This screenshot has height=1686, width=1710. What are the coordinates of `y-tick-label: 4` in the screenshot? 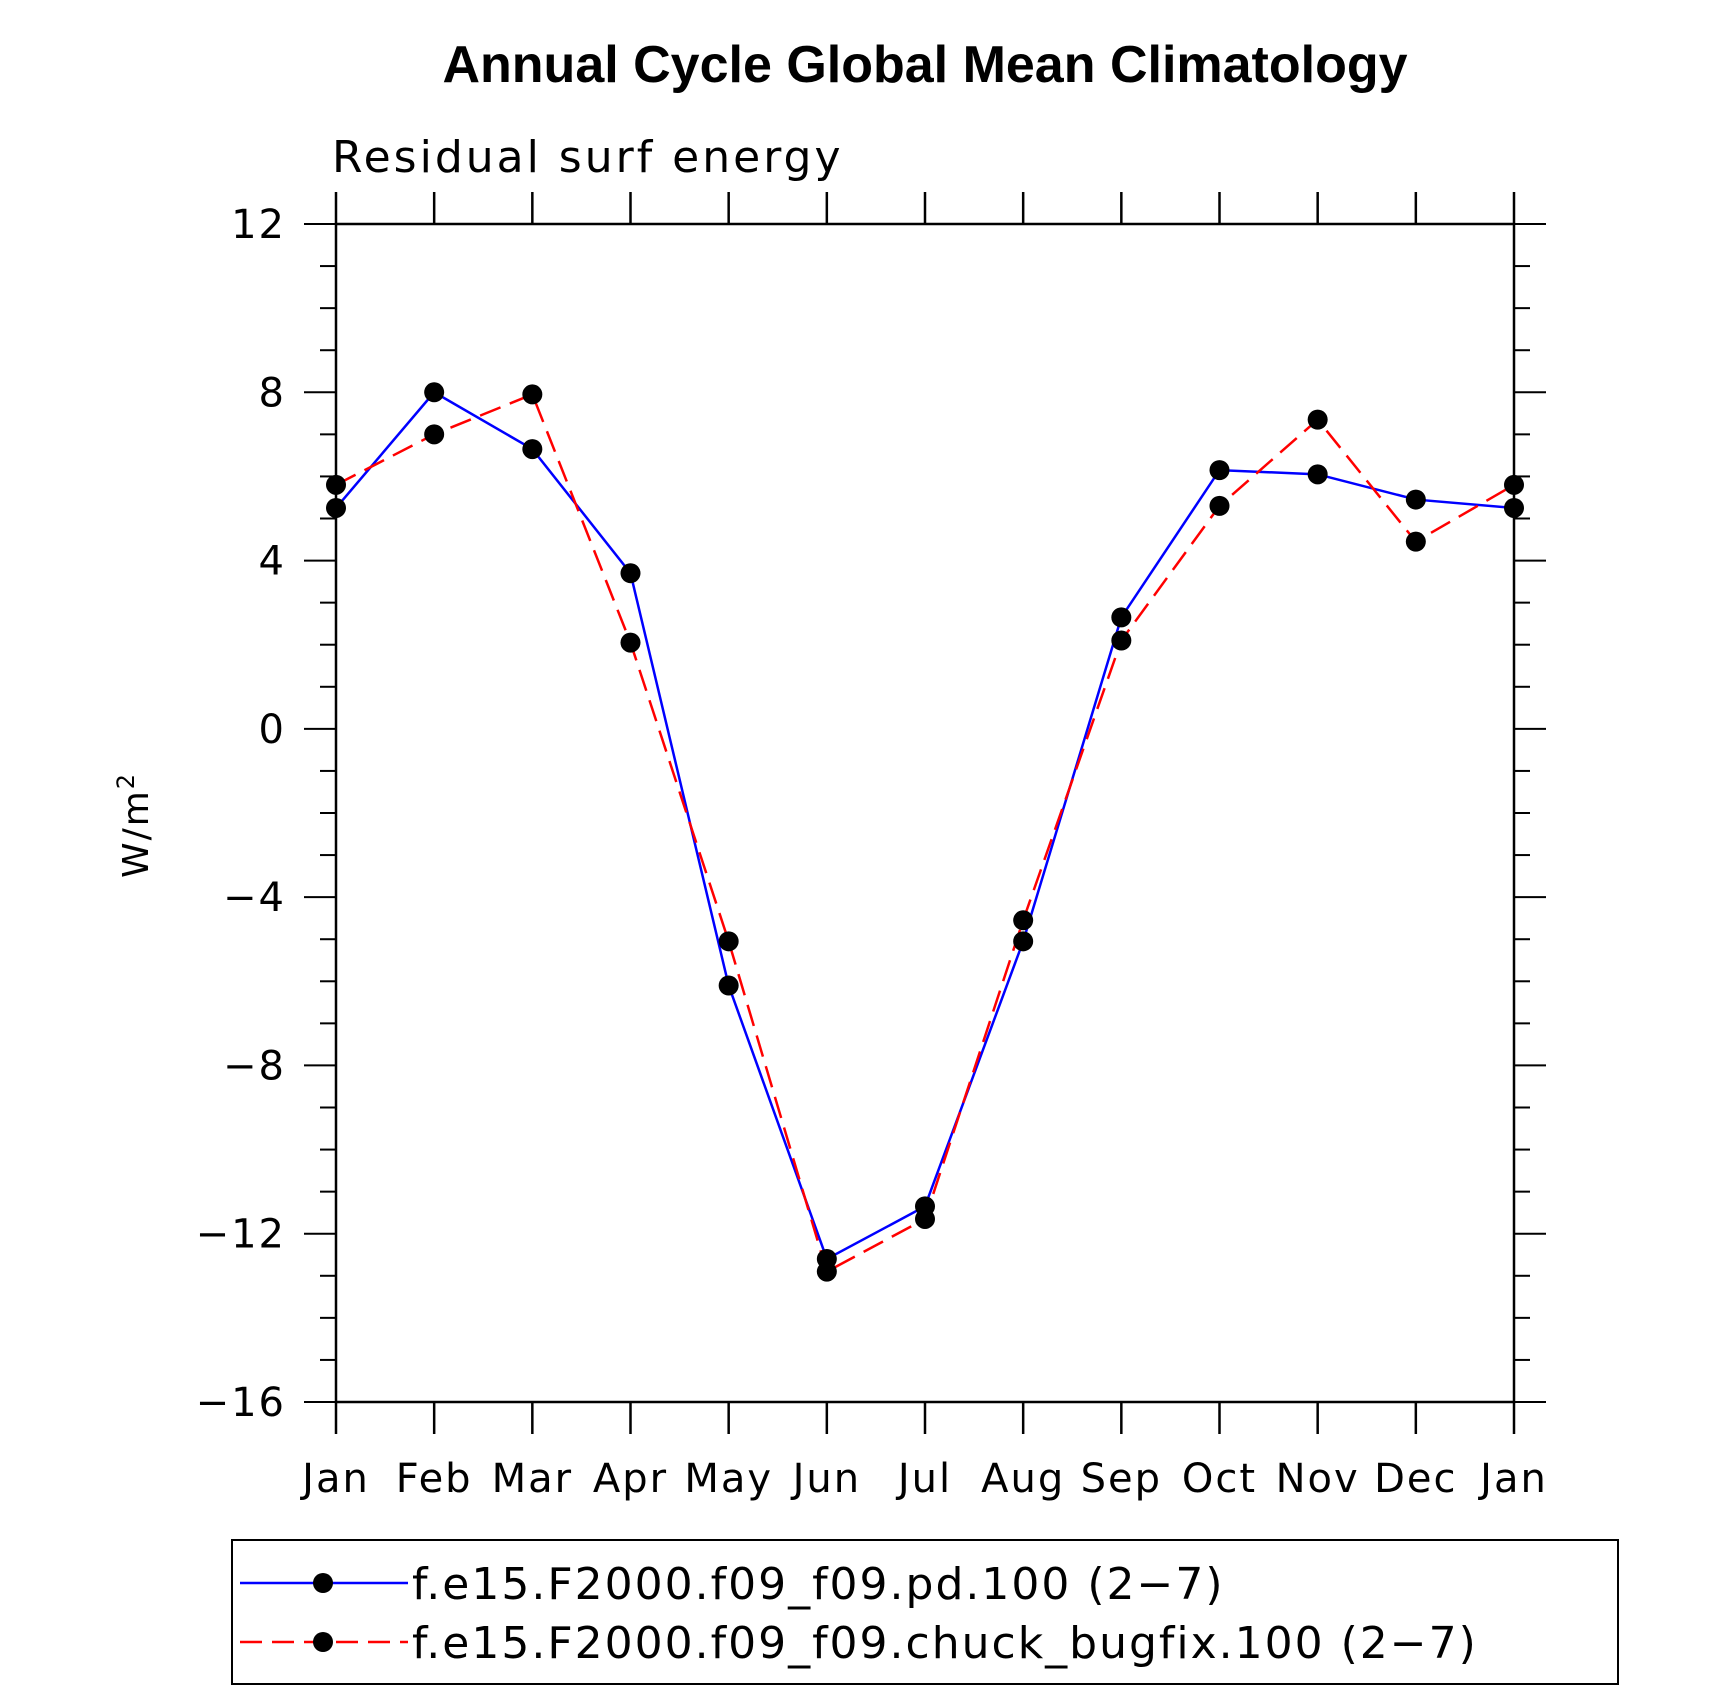 It's located at (272, 562).